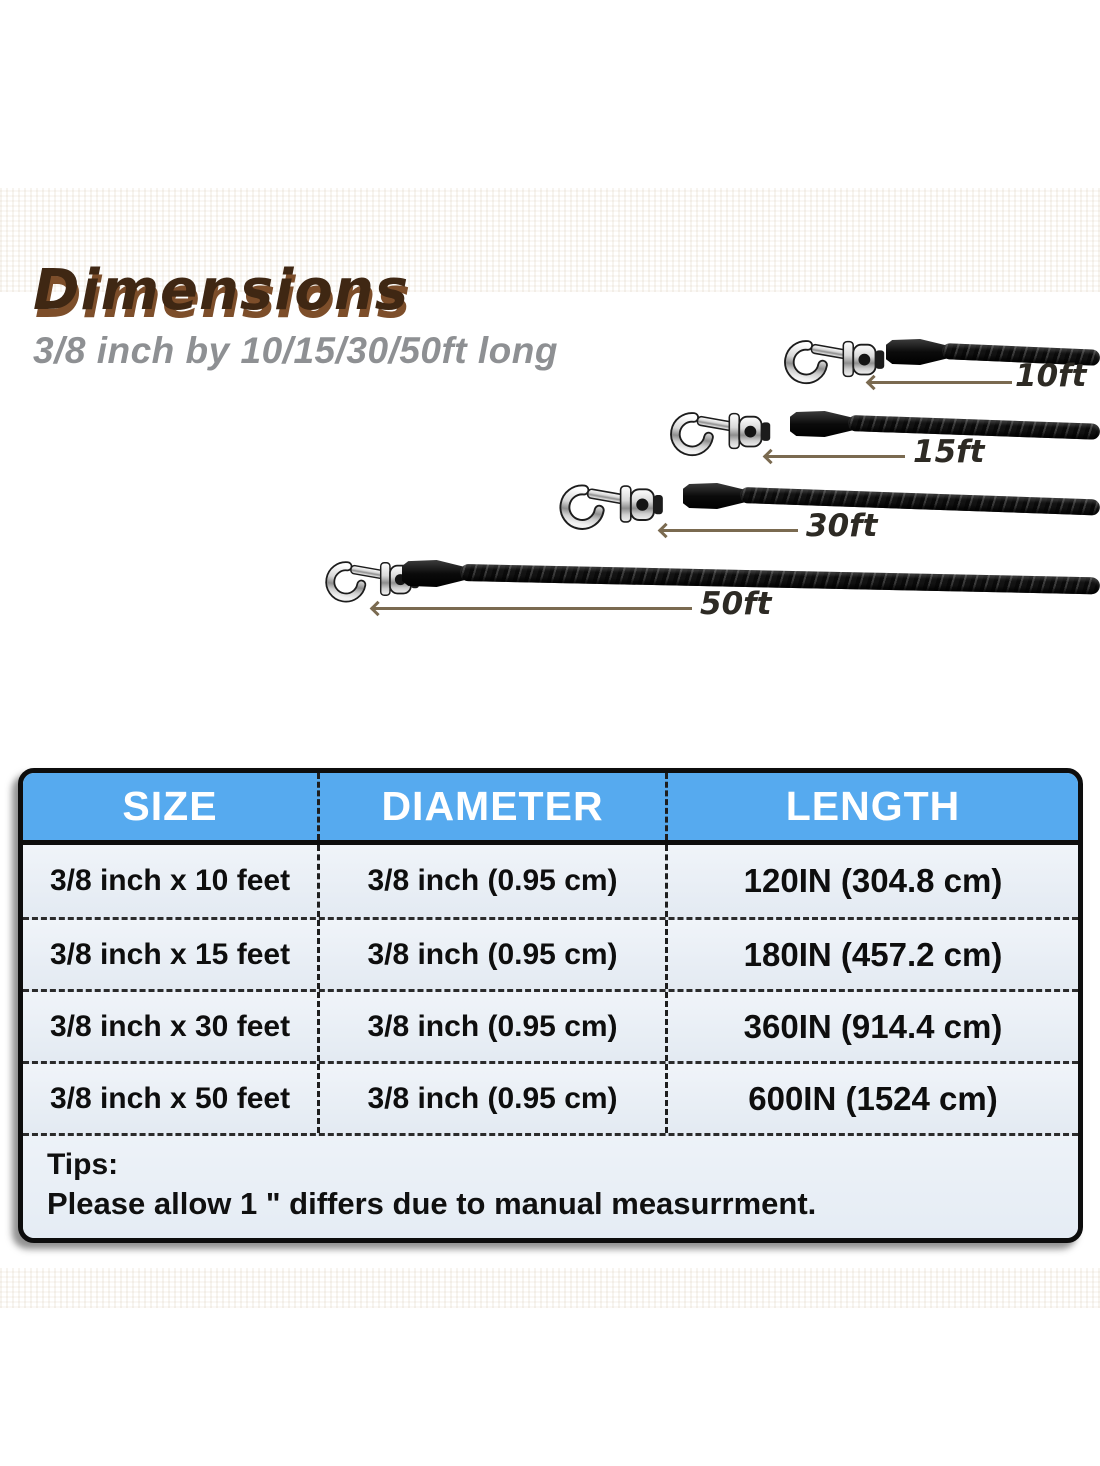  What do you see at coordinates (170, 1098) in the screenshot?
I see `cell-size: 3/8 inch x 50 feet` at bounding box center [170, 1098].